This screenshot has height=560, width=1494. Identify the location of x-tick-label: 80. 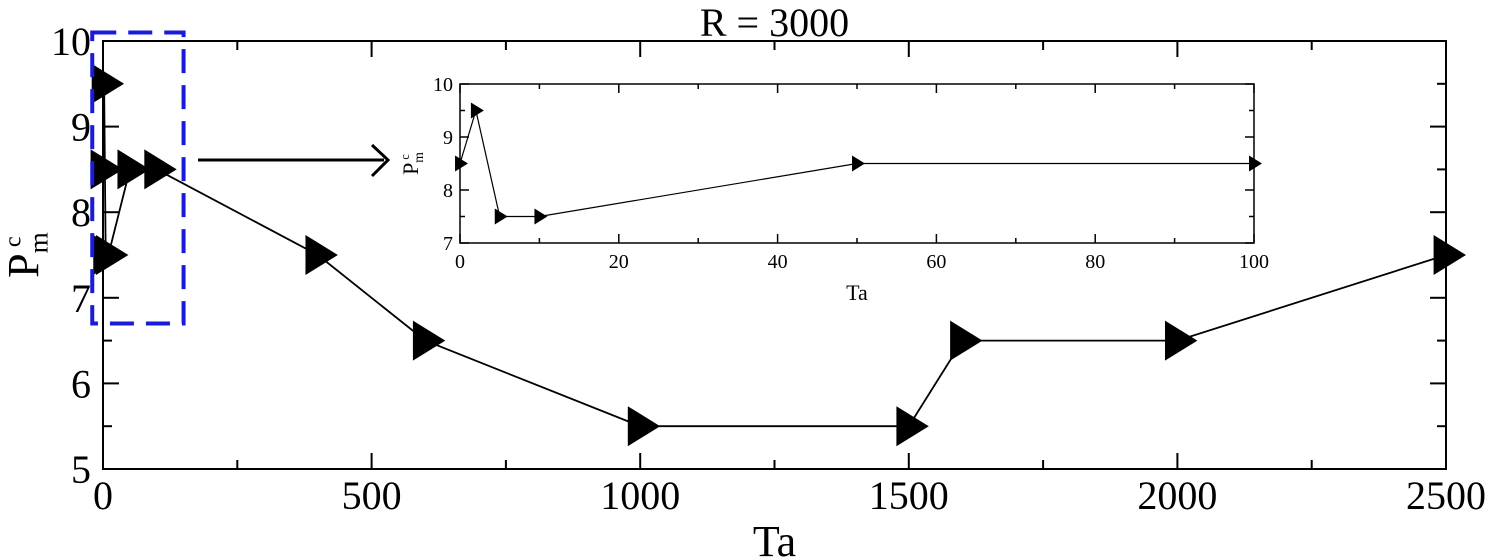
(1095, 262).